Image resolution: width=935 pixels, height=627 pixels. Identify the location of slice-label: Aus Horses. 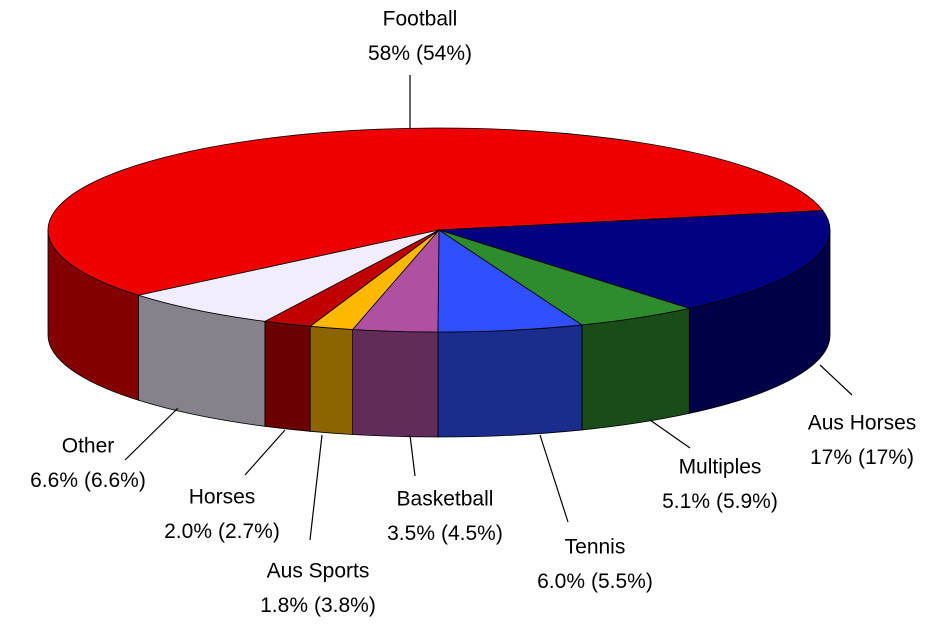
(862, 423).